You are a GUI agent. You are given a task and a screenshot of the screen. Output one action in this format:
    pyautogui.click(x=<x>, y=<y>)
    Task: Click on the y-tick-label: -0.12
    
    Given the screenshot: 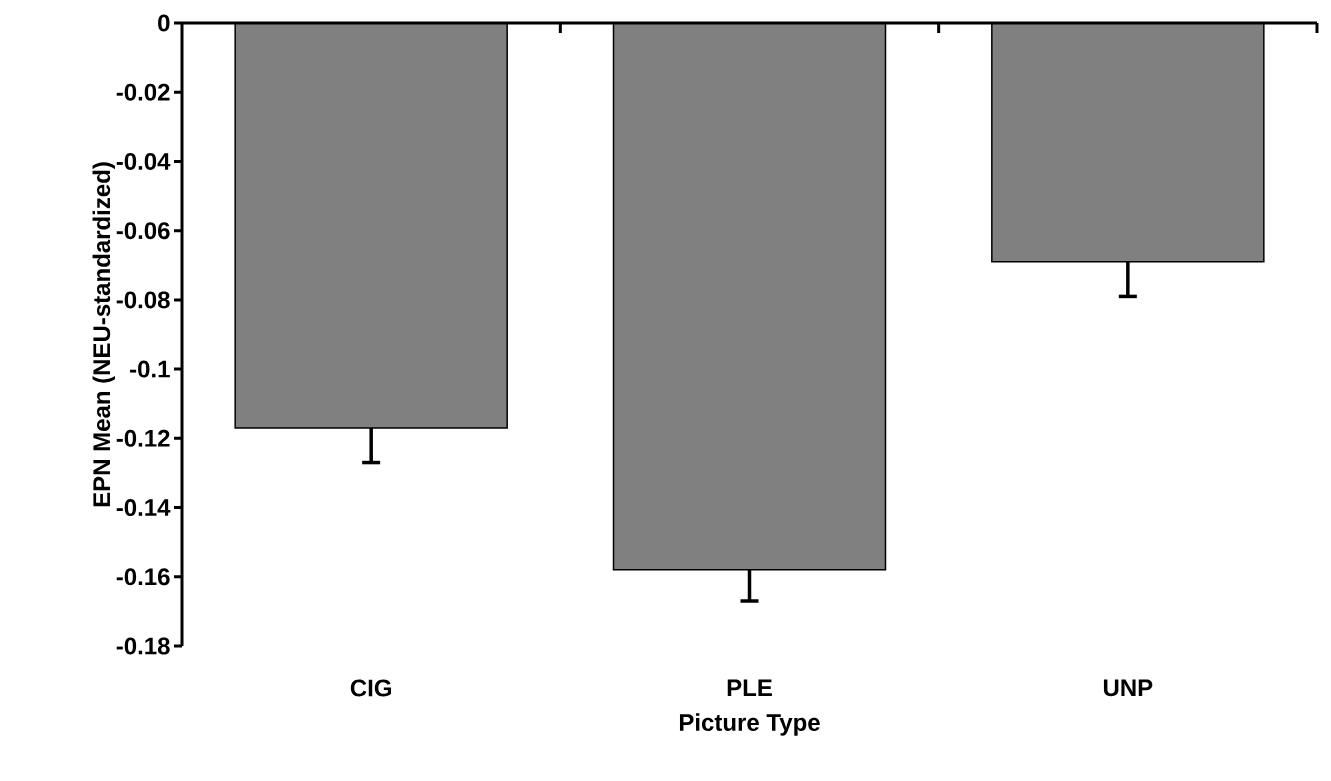 What is the action you would take?
    pyautogui.click(x=143, y=438)
    